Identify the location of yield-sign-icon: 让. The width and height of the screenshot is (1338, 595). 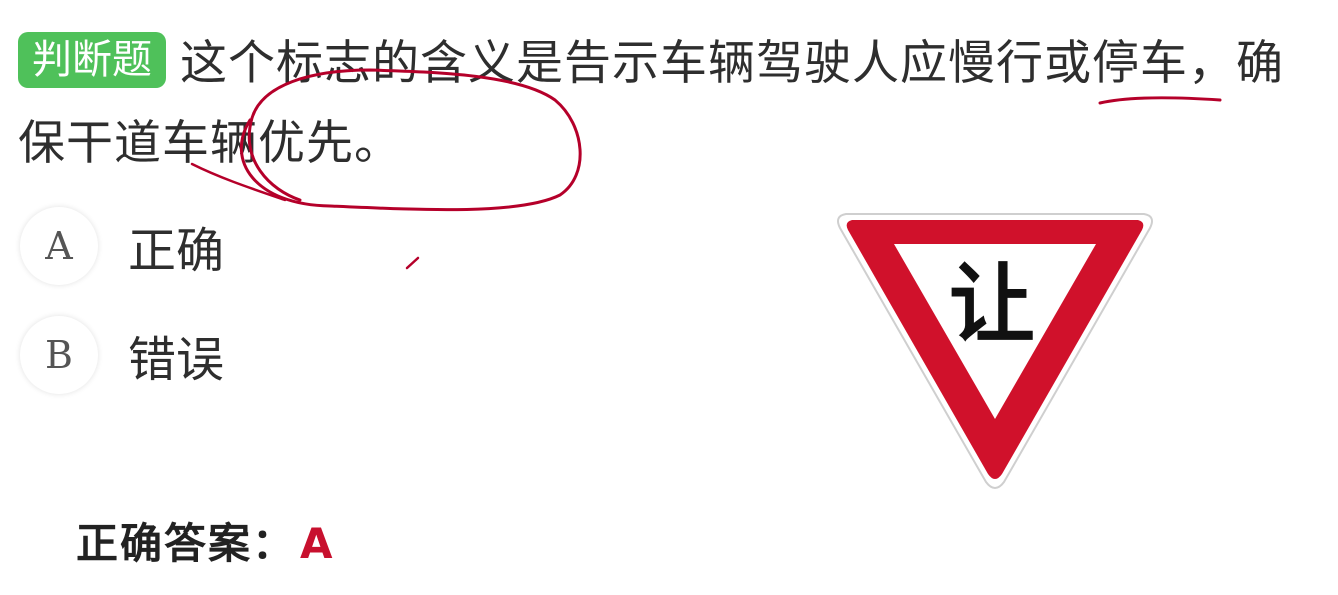
(995, 351).